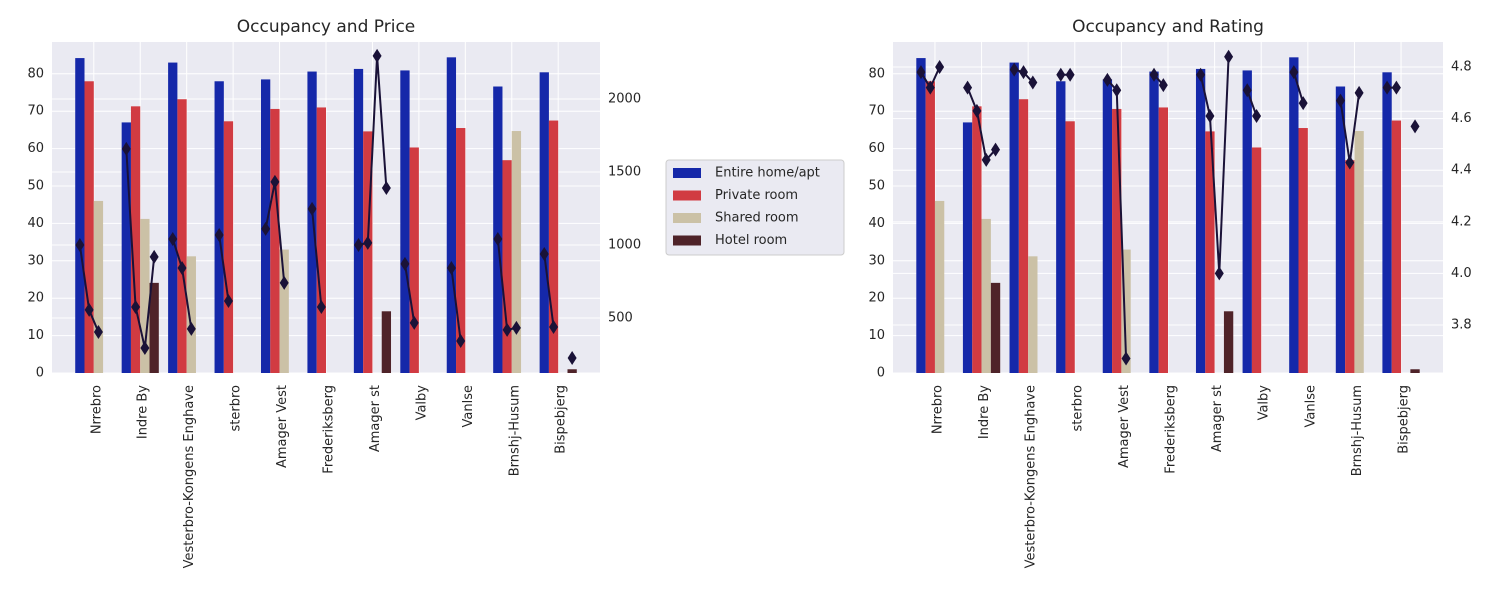 The image size is (1500, 600). What do you see at coordinates (687, 195) in the screenshot?
I see `legend-swatch` at bounding box center [687, 195].